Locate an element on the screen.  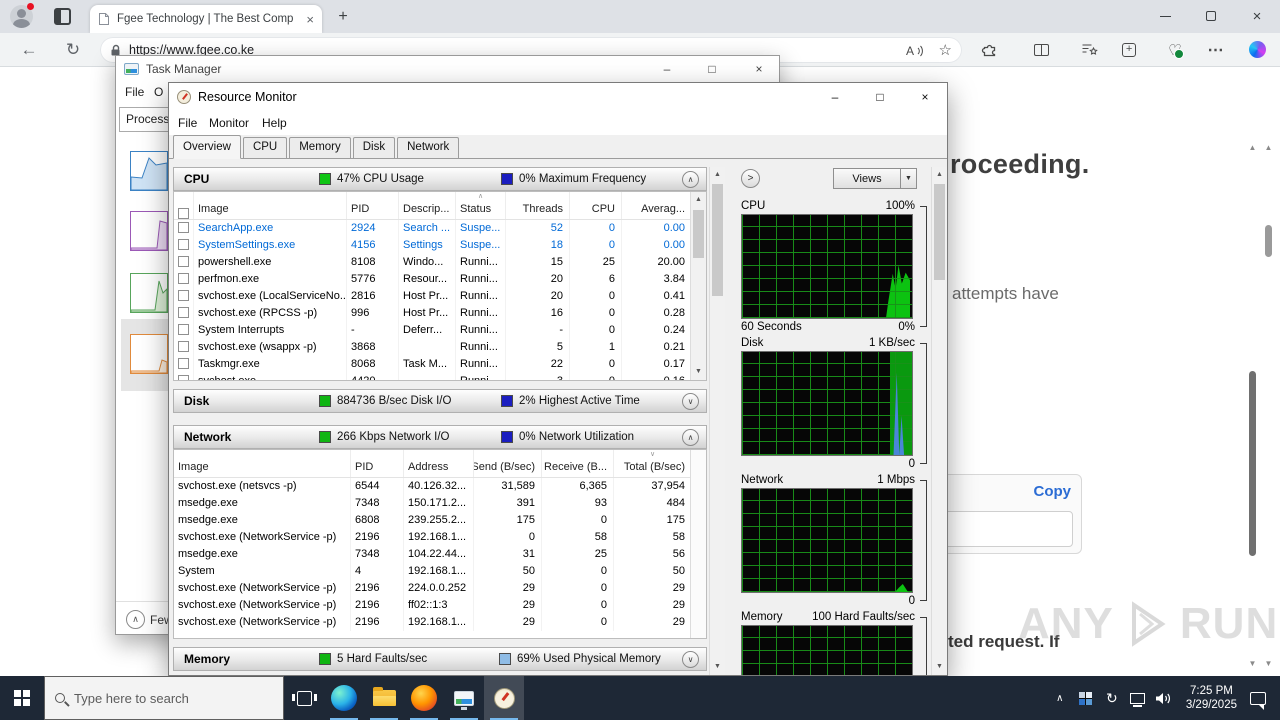
fewer-details-icon: ∧ is located at coordinates (135, 619).